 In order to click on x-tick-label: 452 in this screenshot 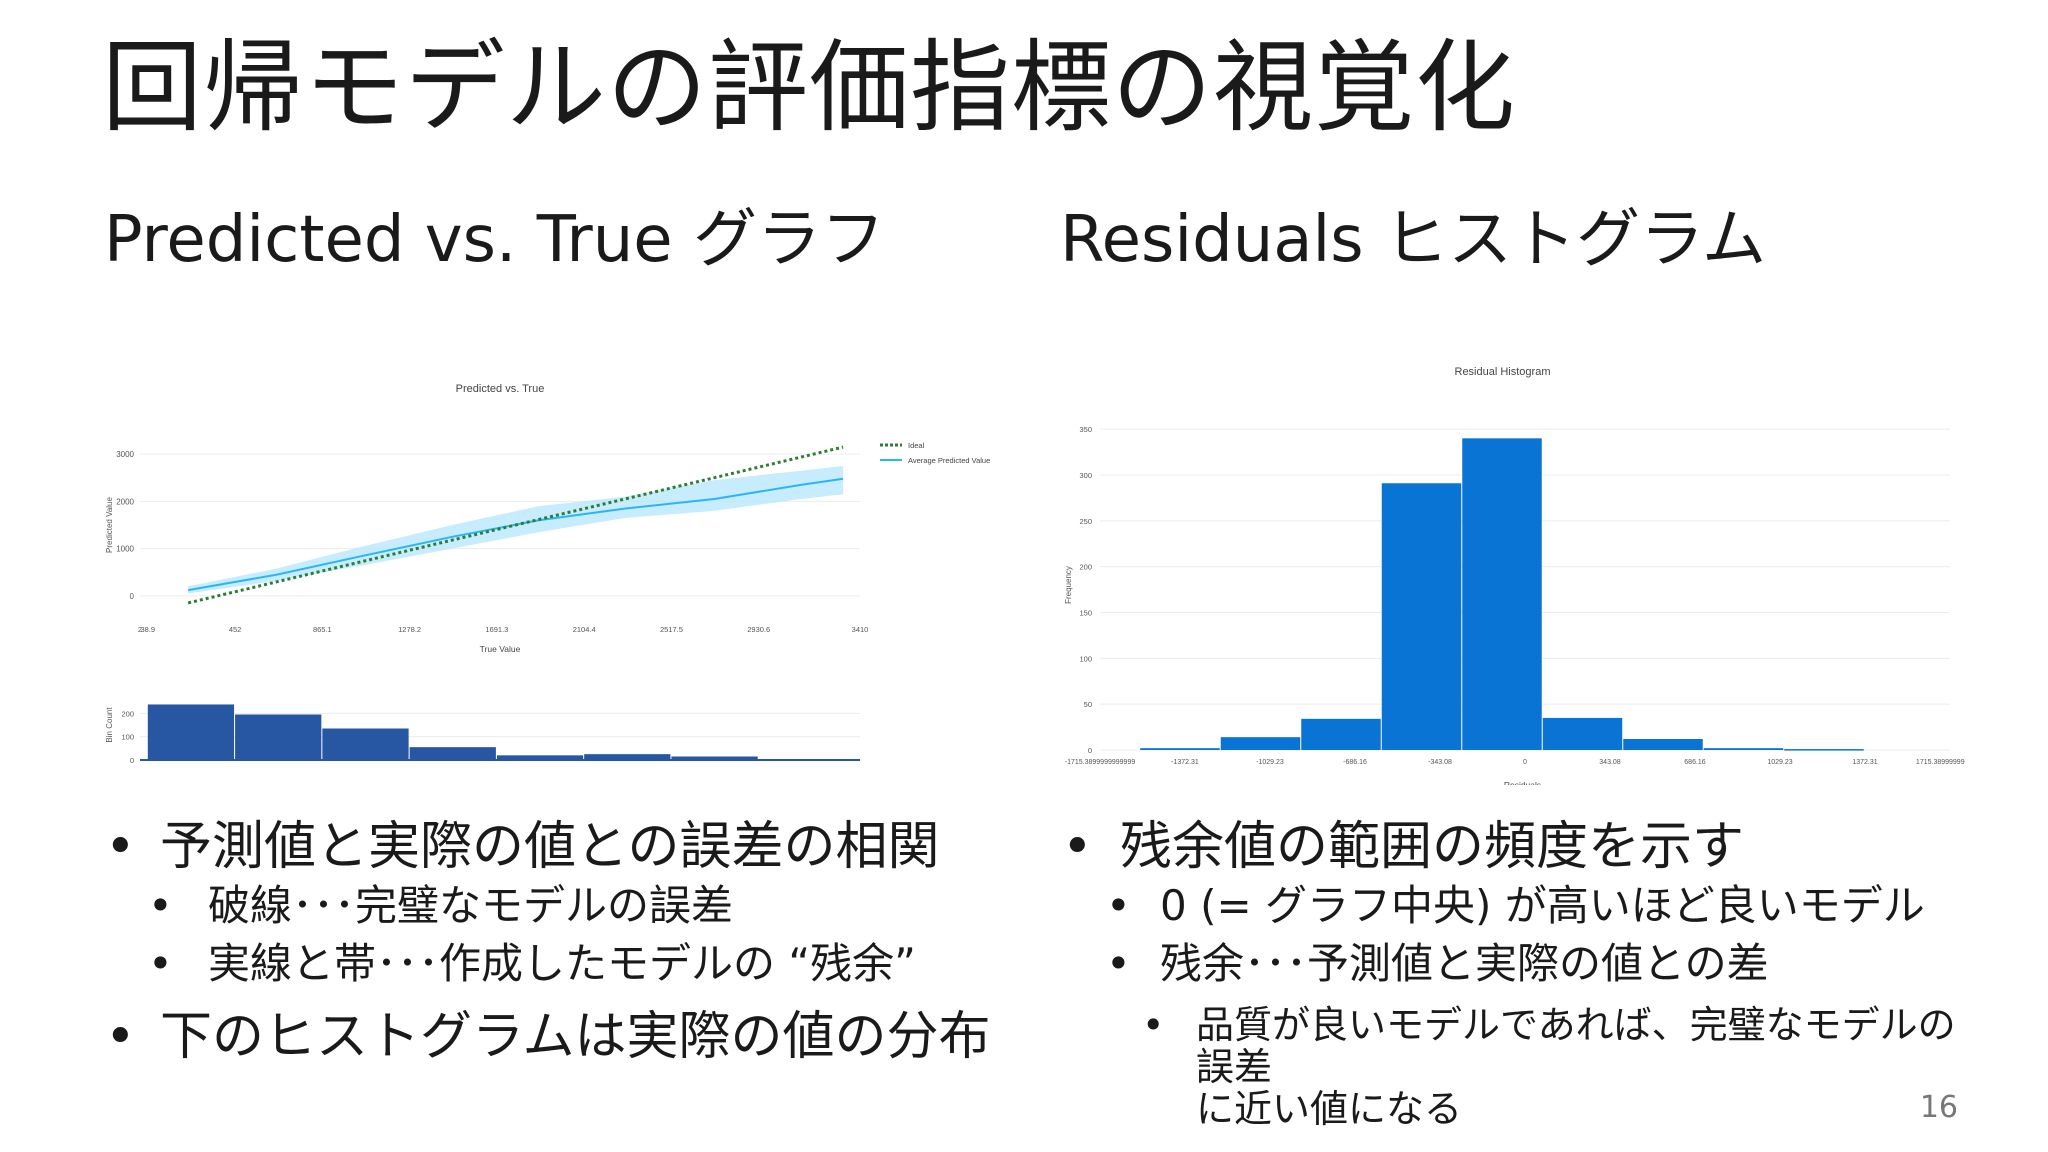, I will do `click(235, 629)`.